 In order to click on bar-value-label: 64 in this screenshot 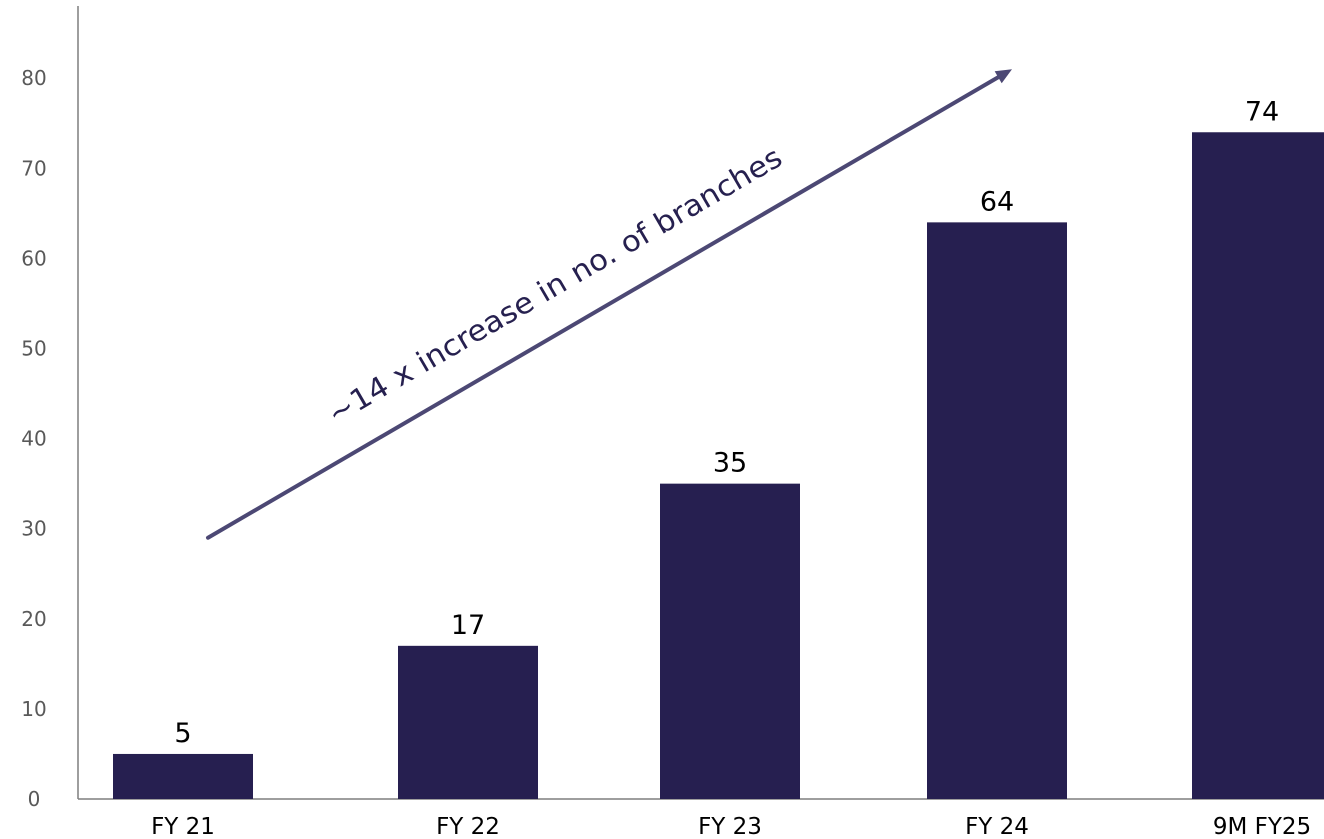, I will do `click(997, 201)`.